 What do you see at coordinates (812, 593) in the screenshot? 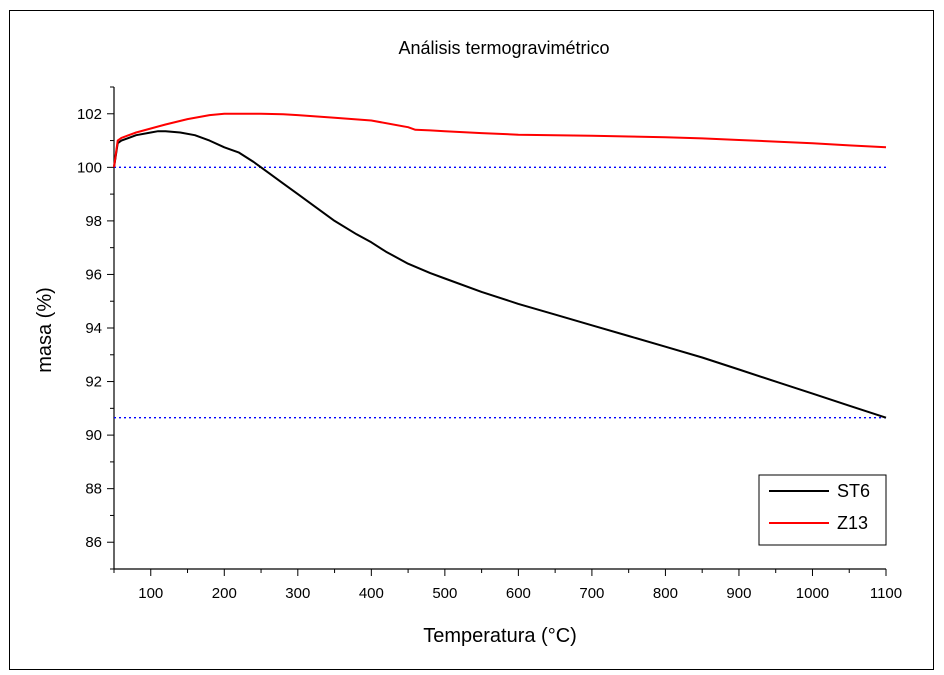
I see `x-tick-label: 1000` at bounding box center [812, 593].